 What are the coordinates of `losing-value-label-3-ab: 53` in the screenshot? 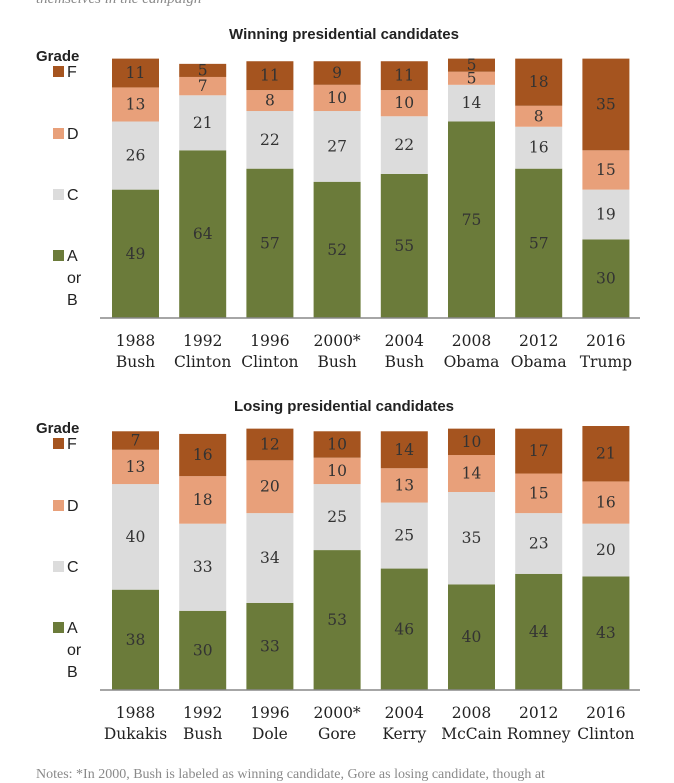 It's located at (337, 620).